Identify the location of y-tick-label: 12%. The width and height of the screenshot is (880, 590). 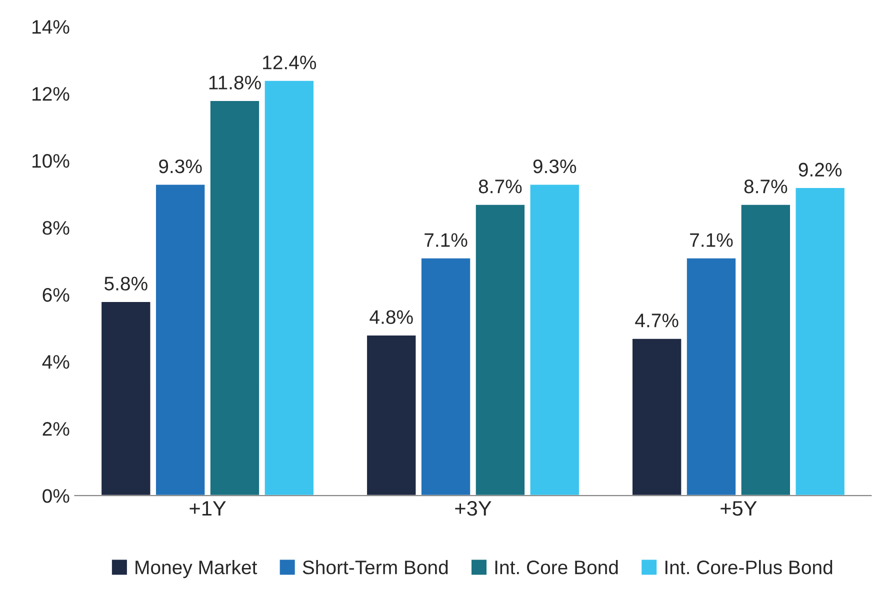
(51, 94).